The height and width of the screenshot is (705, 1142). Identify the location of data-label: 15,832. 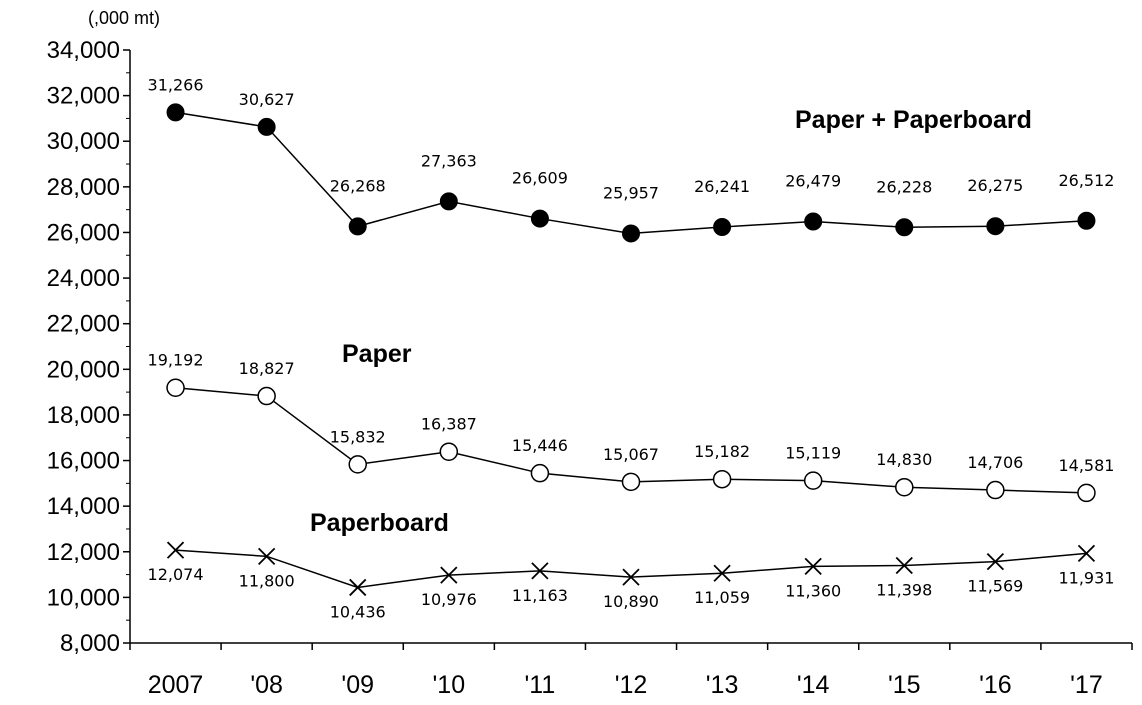
(358, 436).